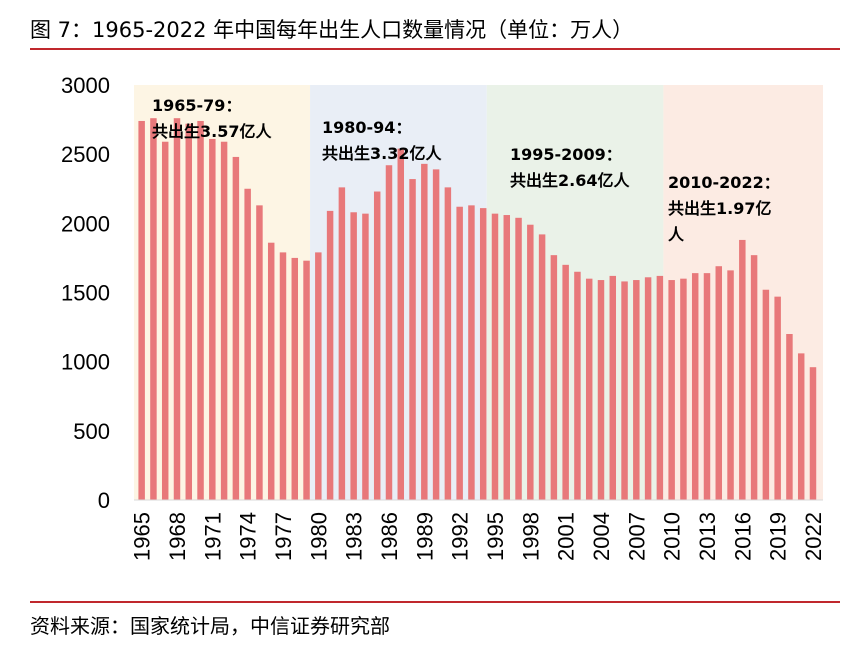 This screenshot has width=843, height=649. I want to click on bar-2012, so click(695, 386).